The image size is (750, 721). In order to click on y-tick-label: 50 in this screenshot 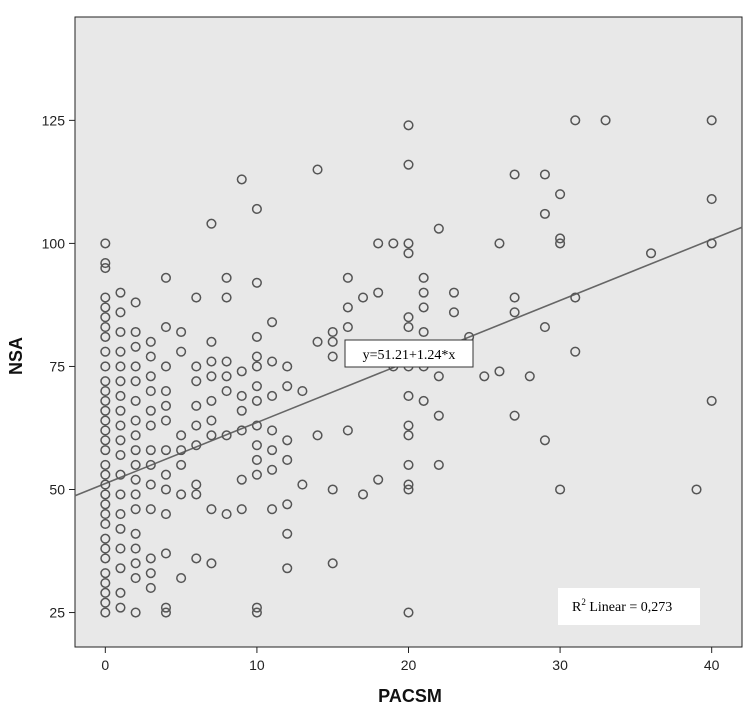, I will do `click(57, 490)`.